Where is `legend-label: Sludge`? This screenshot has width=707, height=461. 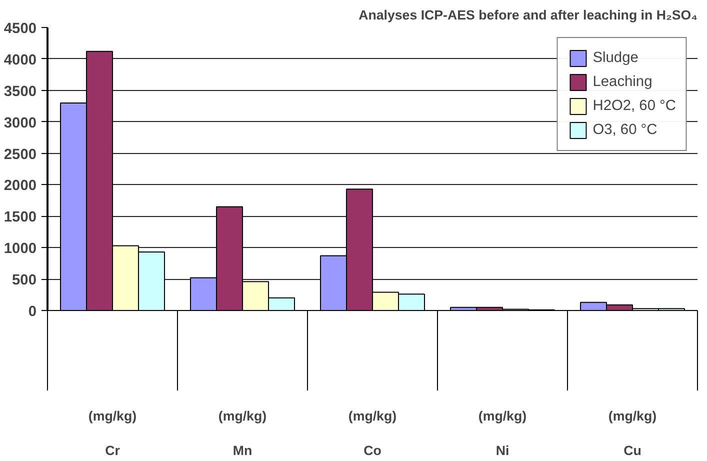 legend-label: Sludge is located at coordinates (615, 58).